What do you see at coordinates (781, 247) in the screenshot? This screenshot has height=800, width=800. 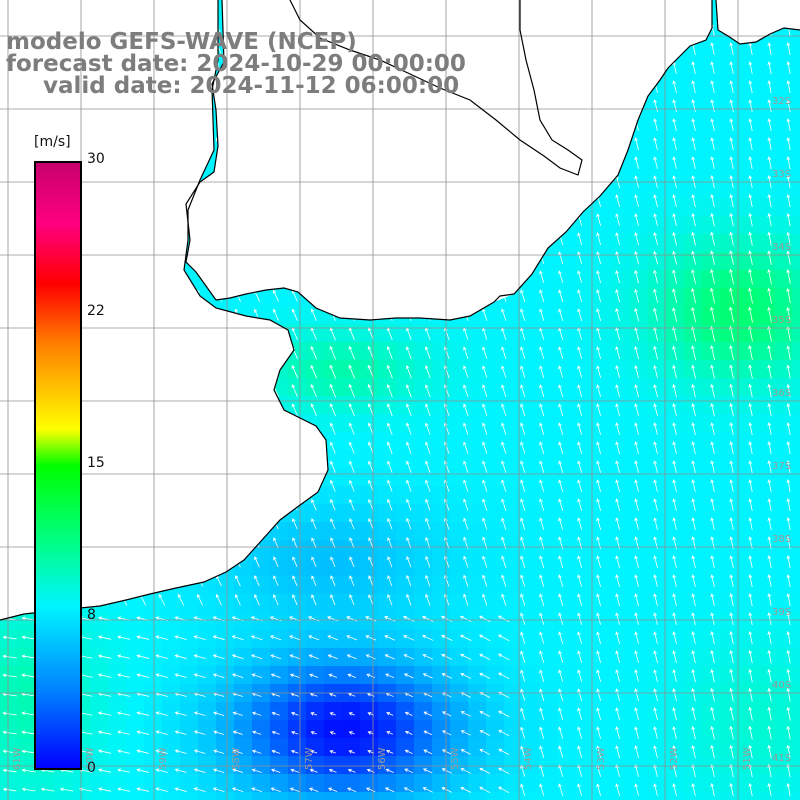 I see `lat-label: 34S` at bounding box center [781, 247].